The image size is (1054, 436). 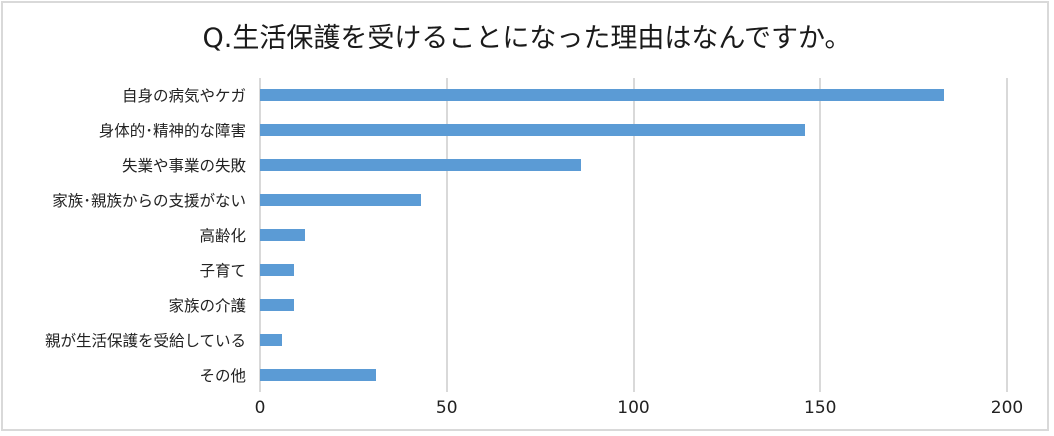 I want to click on category-label: その他, so click(x=222, y=375).